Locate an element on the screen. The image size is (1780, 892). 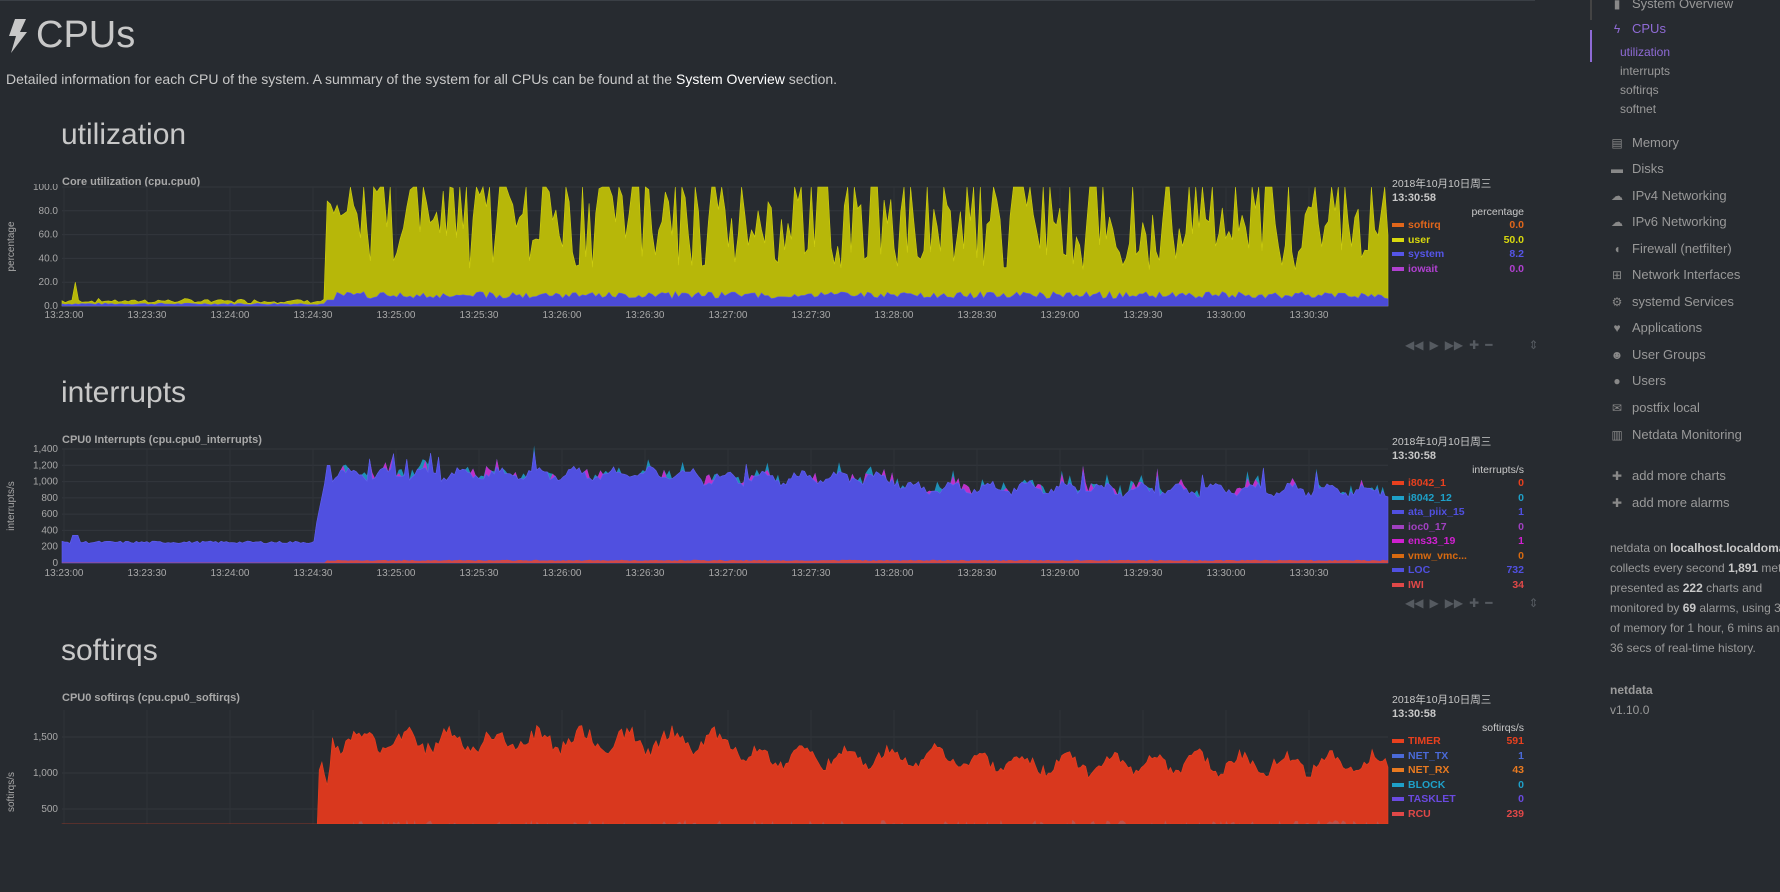
sidebar-item-postfix: ✉ postfix local is located at coordinates (1655, 407).